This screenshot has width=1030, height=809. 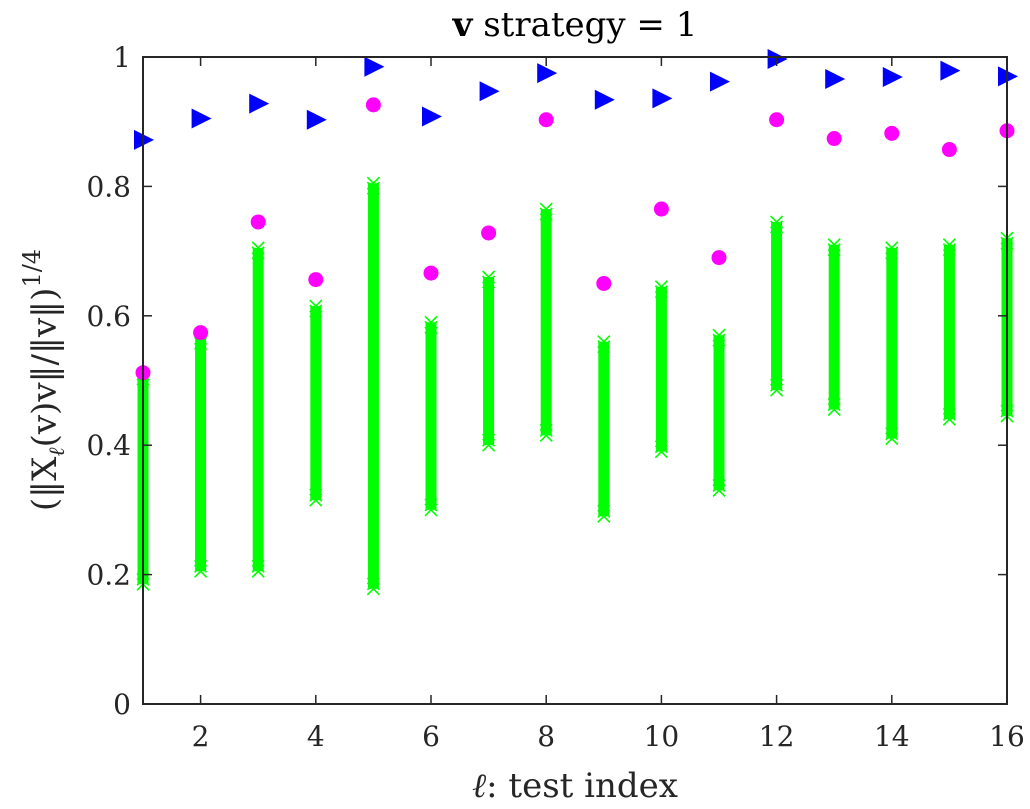 What do you see at coordinates (1007, 736) in the screenshot?
I see `x-tick-label: 16` at bounding box center [1007, 736].